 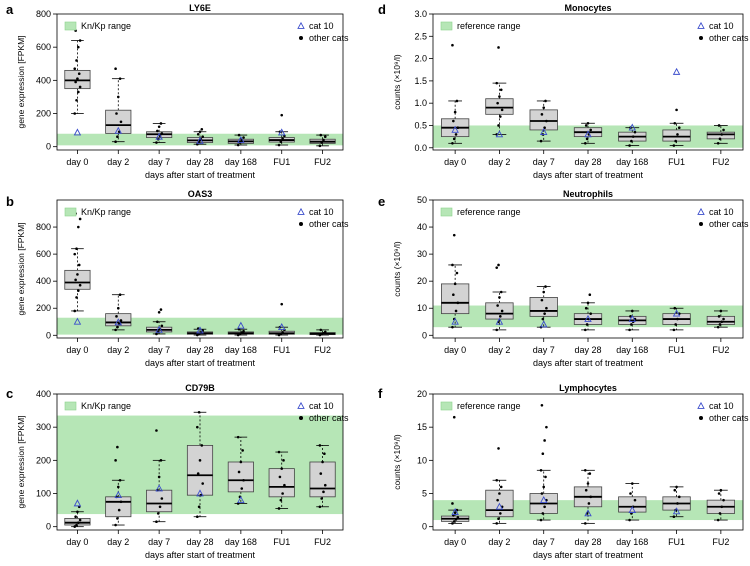 What do you see at coordinates (424, 494) in the screenshot?
I see `y-tick-label: 5` at bounding box center [424, 494].